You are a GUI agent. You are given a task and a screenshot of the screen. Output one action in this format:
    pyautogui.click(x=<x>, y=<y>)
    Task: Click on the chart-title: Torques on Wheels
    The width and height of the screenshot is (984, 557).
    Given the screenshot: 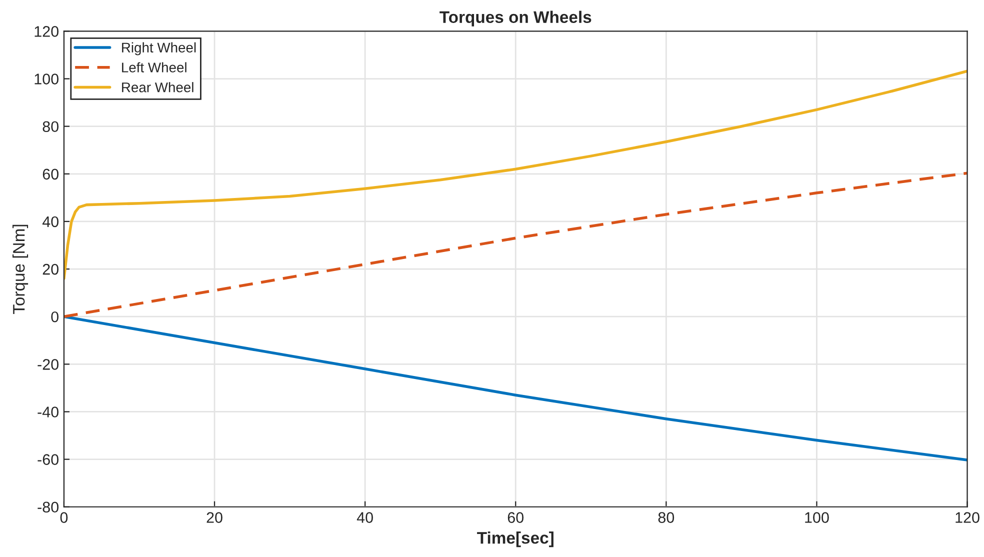 What is the action you would take?
    pyautogui.click(x=516, y=18)
    